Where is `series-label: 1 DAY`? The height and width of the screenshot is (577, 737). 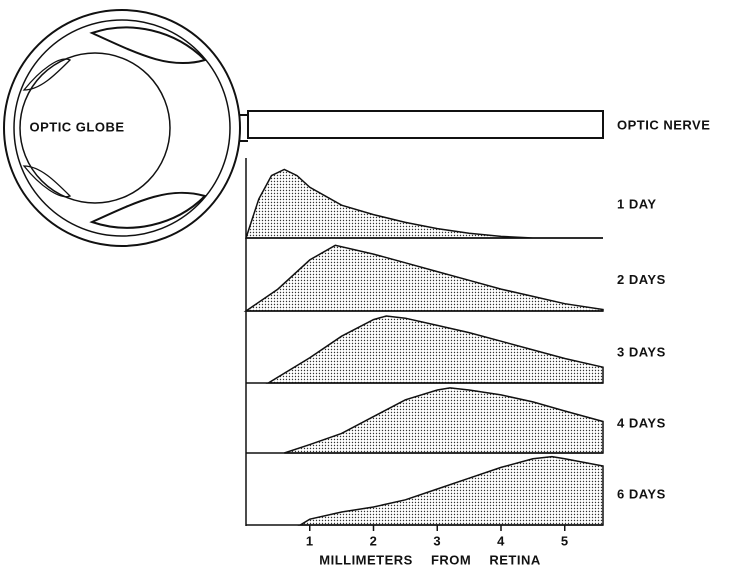
series-label: 1 DAY is located at coordinates (637, 203).